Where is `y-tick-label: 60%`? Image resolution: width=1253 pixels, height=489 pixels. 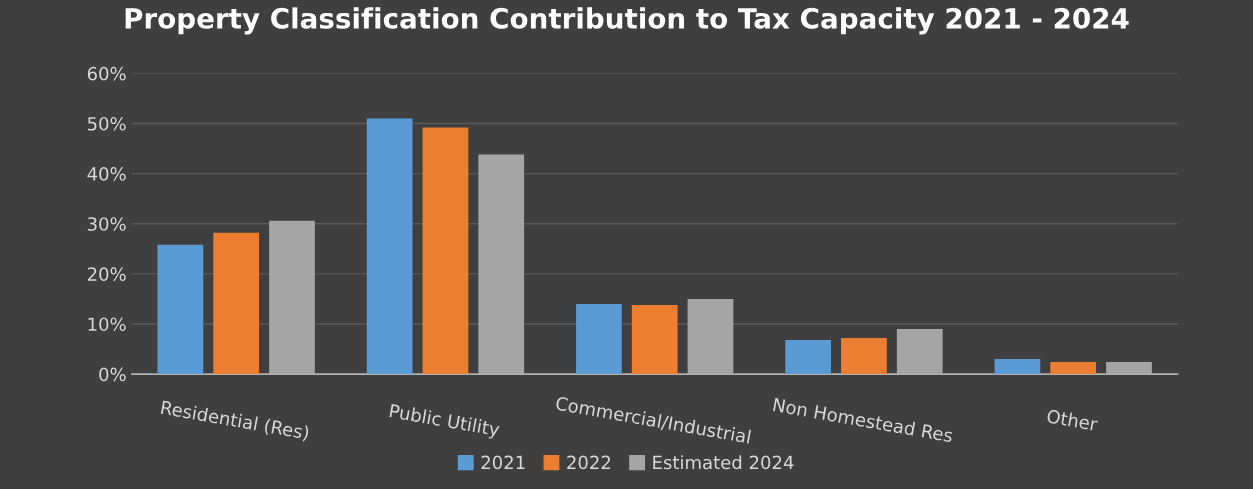 y-tick-label: 60% is located at coordinates (106, 73).